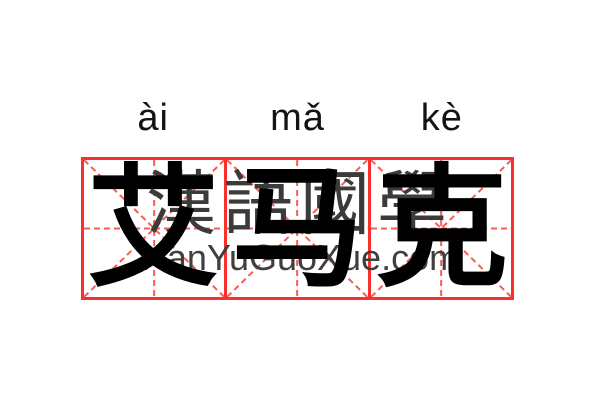 The image size is (600, 400). I want to click on pinyin-row: ài mǎ kè, so click(297, 117).